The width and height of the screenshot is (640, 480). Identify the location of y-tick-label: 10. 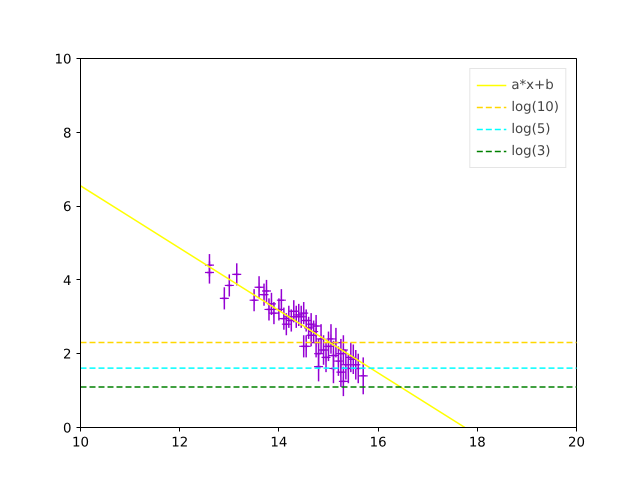
(63, 60).